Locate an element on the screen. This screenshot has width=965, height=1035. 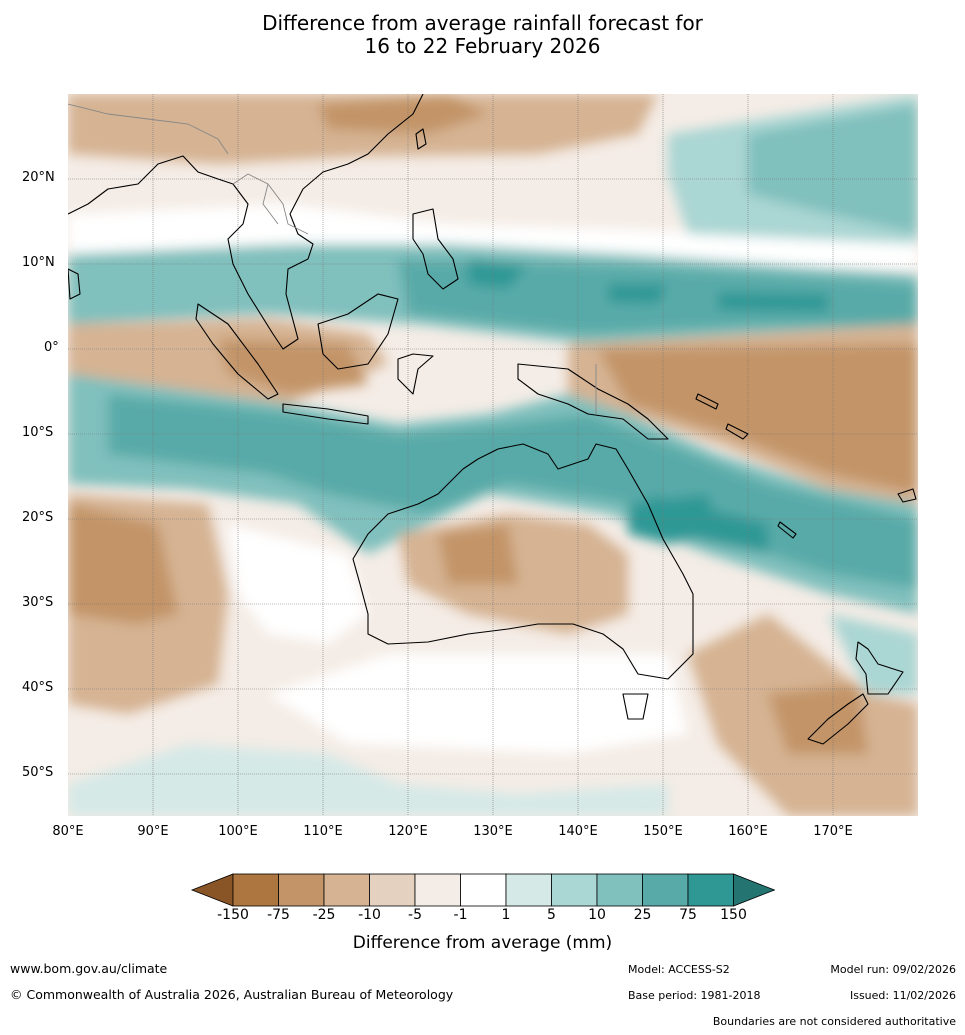
lat-label-0: 0° is located at coordinates (51, 347).